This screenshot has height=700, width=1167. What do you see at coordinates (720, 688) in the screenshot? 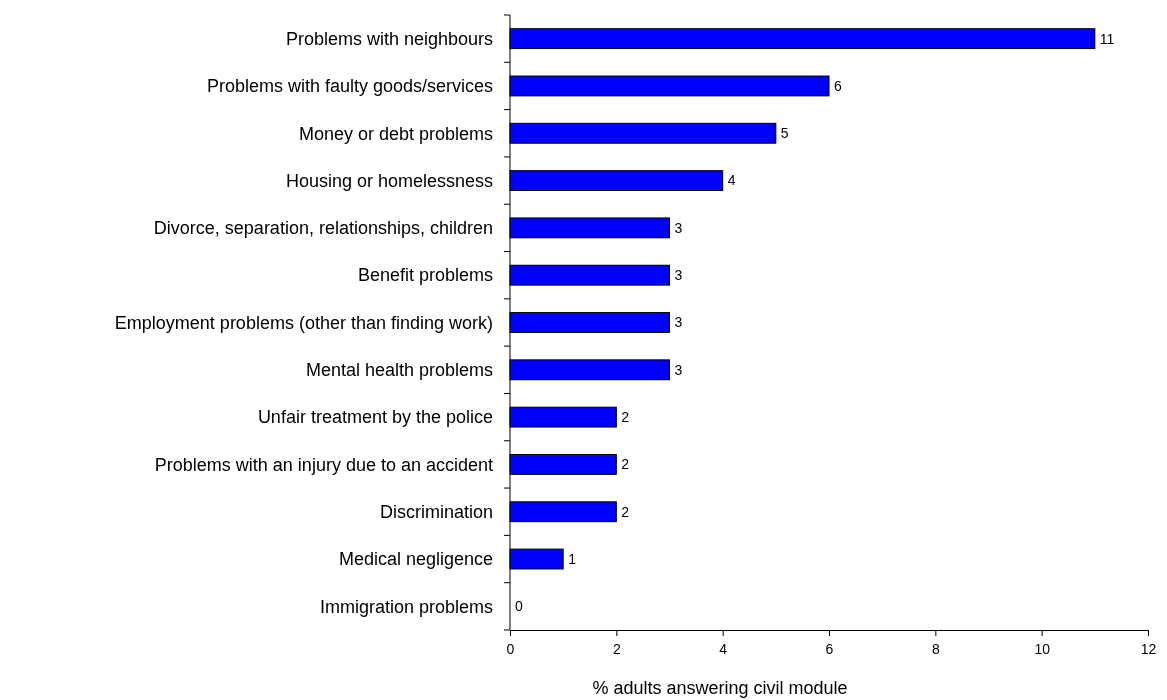
I see `x-axis-title: % adults answering civil module` at bounding box center [720, 688].